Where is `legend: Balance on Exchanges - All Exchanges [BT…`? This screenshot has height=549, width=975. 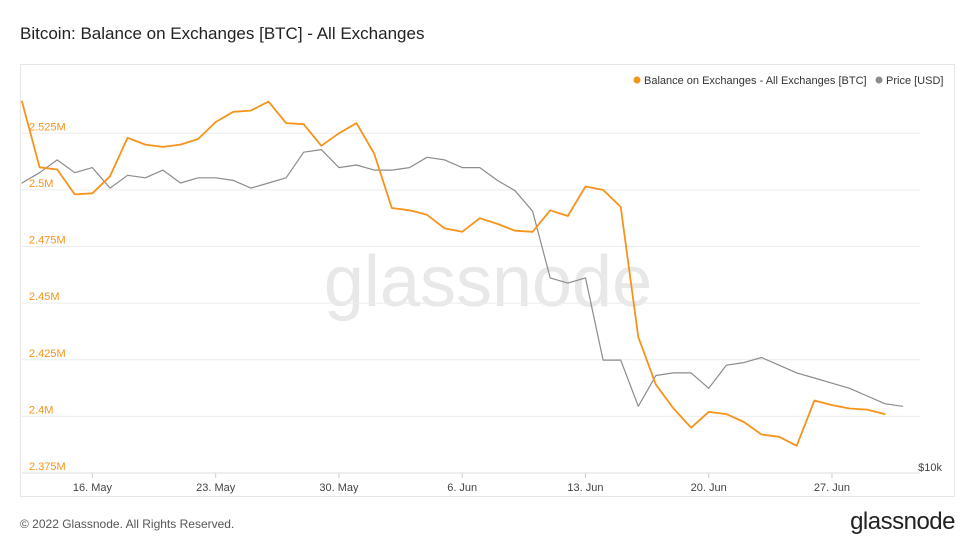 legend: Balance on Exchanges - All Exchanges [BT… is located at coordinates (788, 81).